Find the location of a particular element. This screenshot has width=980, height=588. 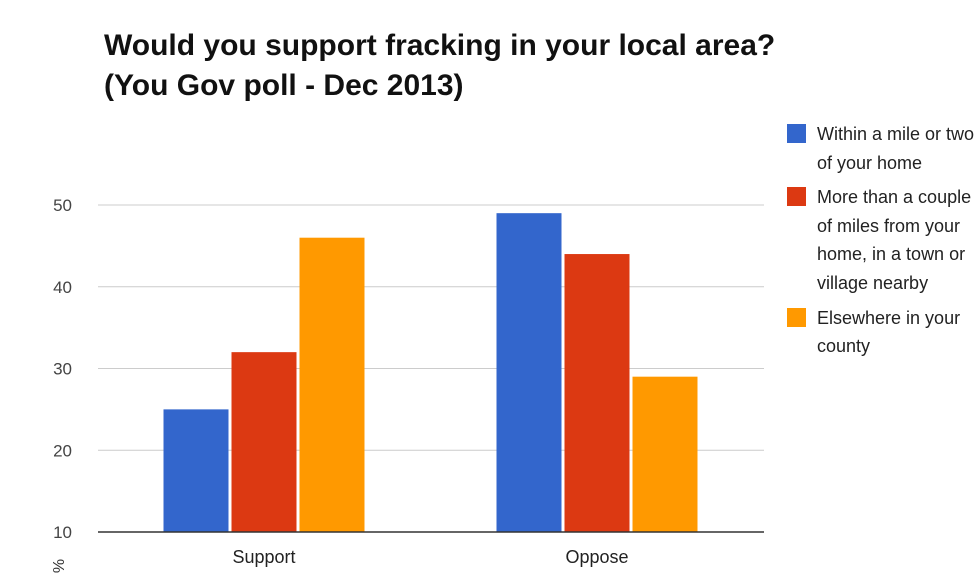

y-tick-label-50: 50 is located at coordinates (62, 205).